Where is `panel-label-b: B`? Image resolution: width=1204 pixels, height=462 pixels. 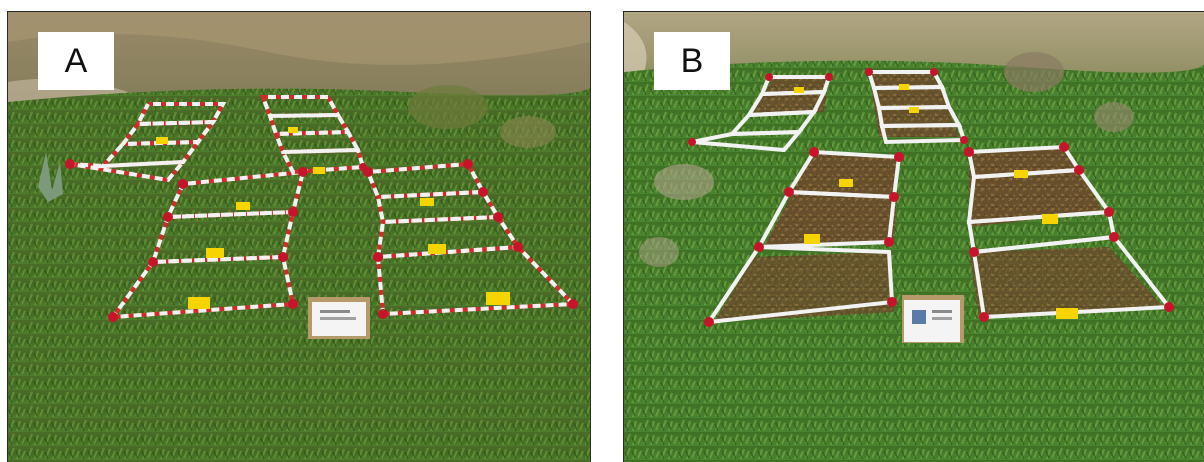 panel-label-b: B is located at coordinates (692, 61).